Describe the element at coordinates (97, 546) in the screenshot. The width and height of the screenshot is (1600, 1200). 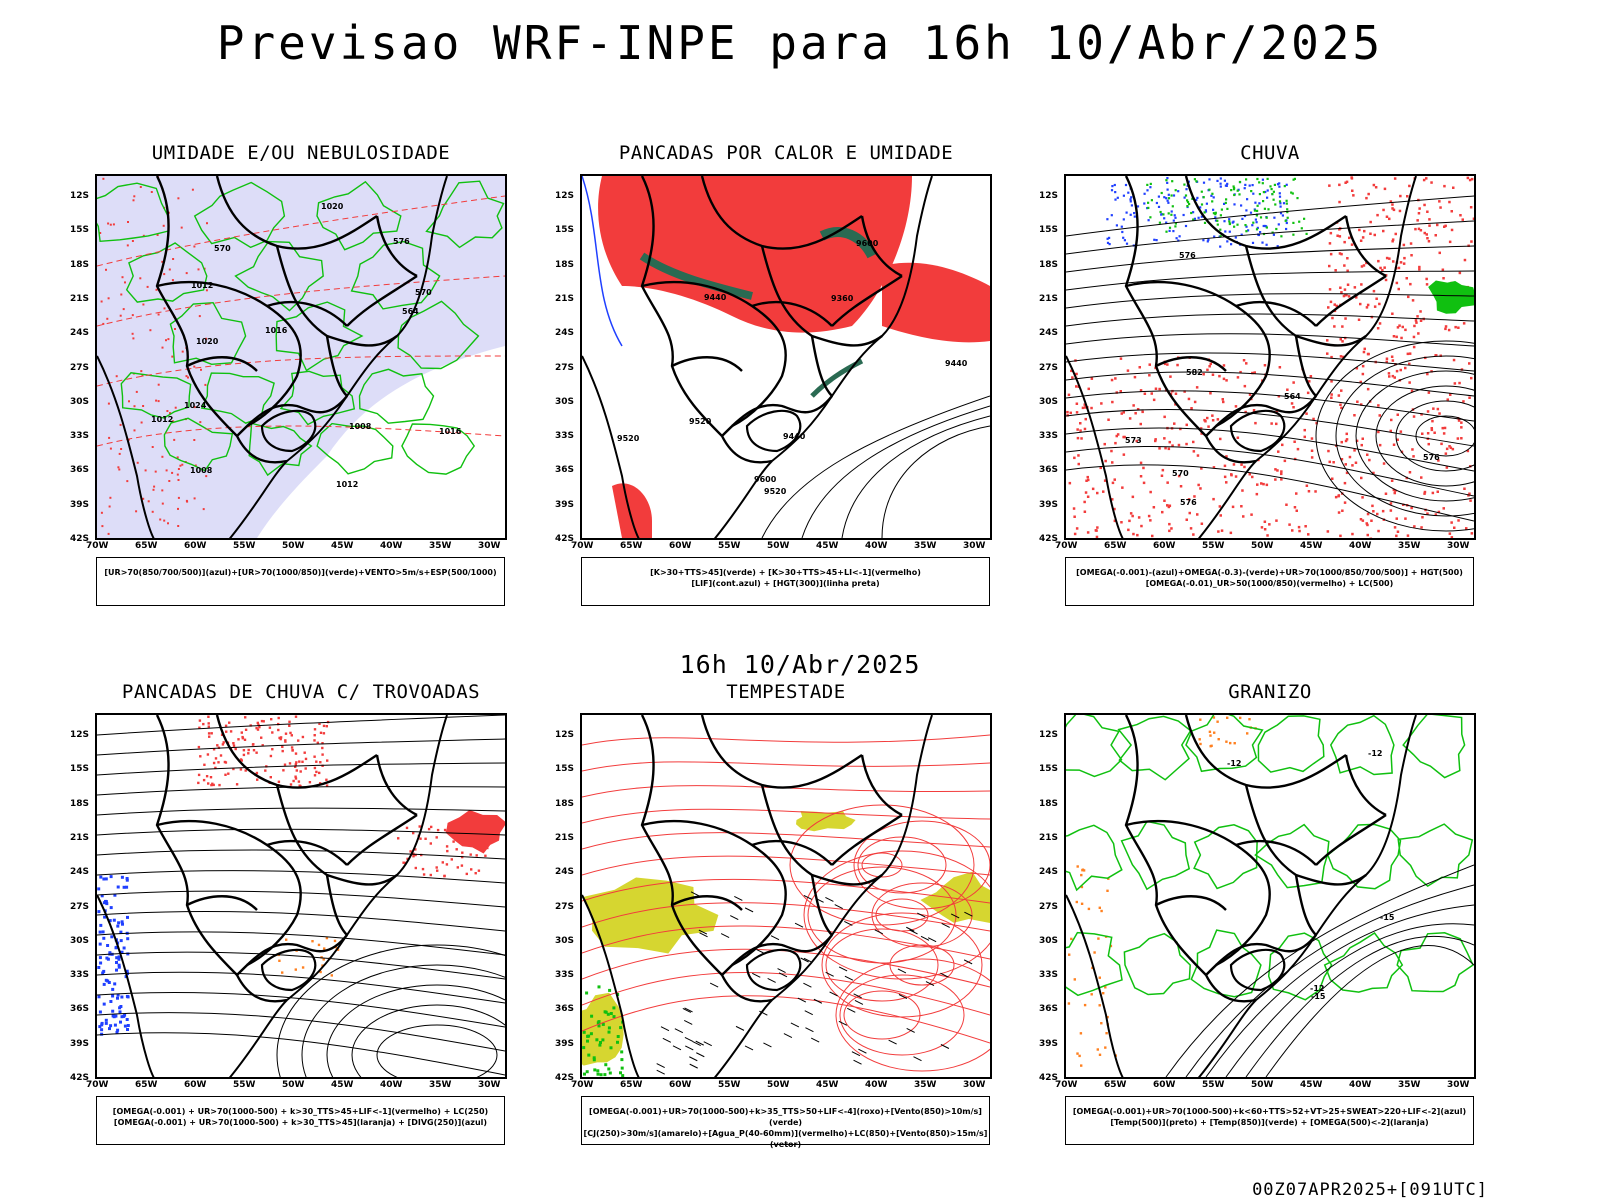
I see `longitude-tick-label: 70W` at that location.